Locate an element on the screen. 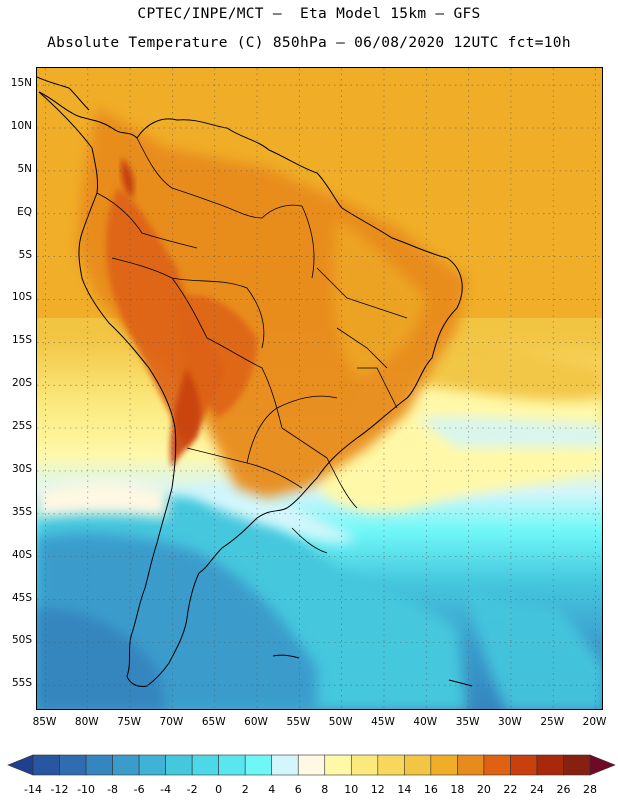  lat-label: EQ is located at coordinates (24, 211).